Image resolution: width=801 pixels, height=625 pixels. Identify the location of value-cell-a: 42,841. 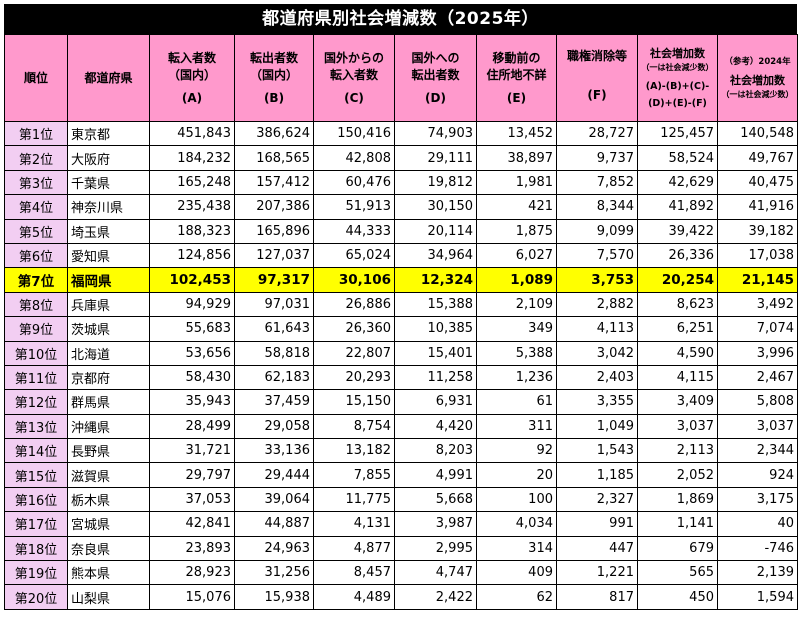
(192, 524).